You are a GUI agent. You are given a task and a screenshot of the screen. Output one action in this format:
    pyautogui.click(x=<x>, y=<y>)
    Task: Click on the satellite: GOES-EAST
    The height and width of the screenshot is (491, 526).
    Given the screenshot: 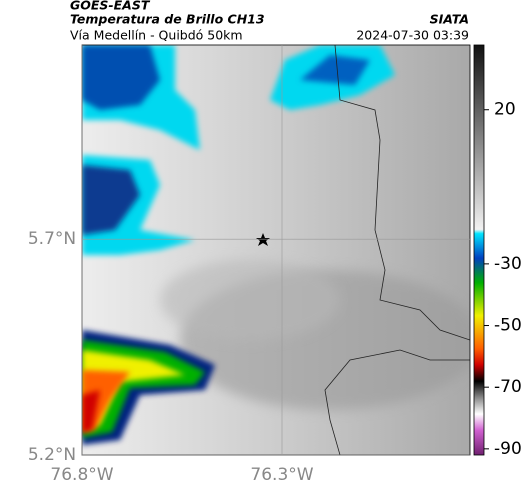 What is the action you would take?
    pyautogui.click(x=110, y=6)
    